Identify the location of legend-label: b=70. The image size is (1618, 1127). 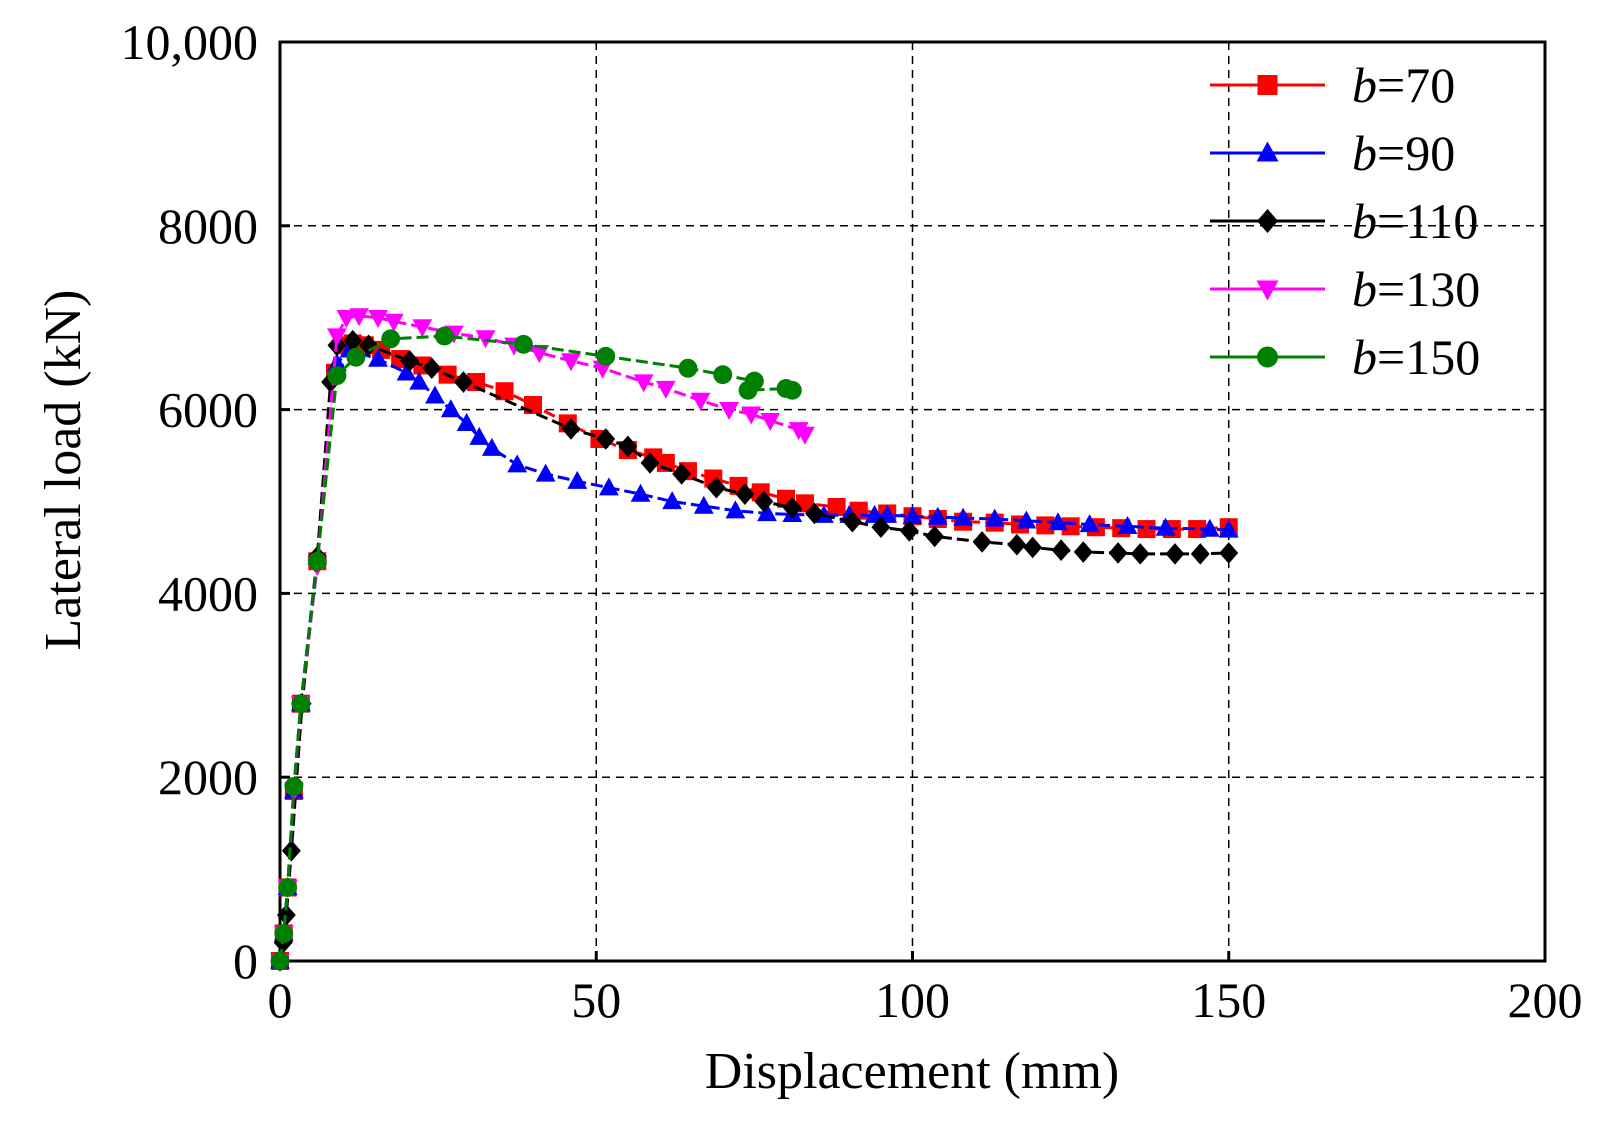
(1403, 85).